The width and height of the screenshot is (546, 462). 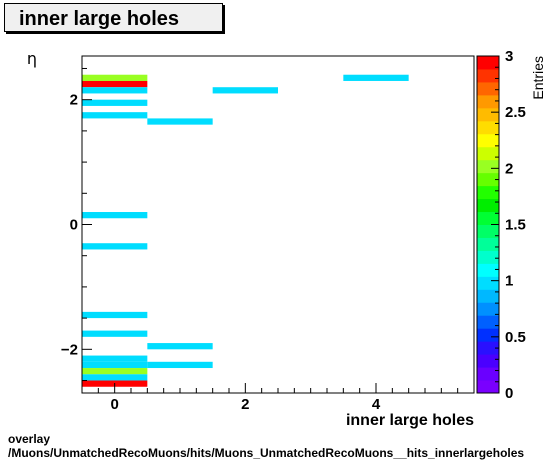 What do you see at coordinates (74, 100) in the screenshot?
I see `y-tick-label: 2` at bounding box center [74, 100].